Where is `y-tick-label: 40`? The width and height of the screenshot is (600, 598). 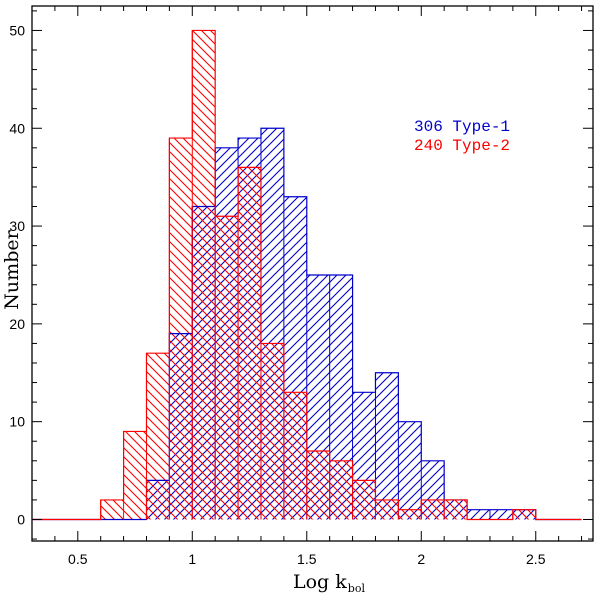
y-tick-label: 40 is located at coordinates (17, 128).